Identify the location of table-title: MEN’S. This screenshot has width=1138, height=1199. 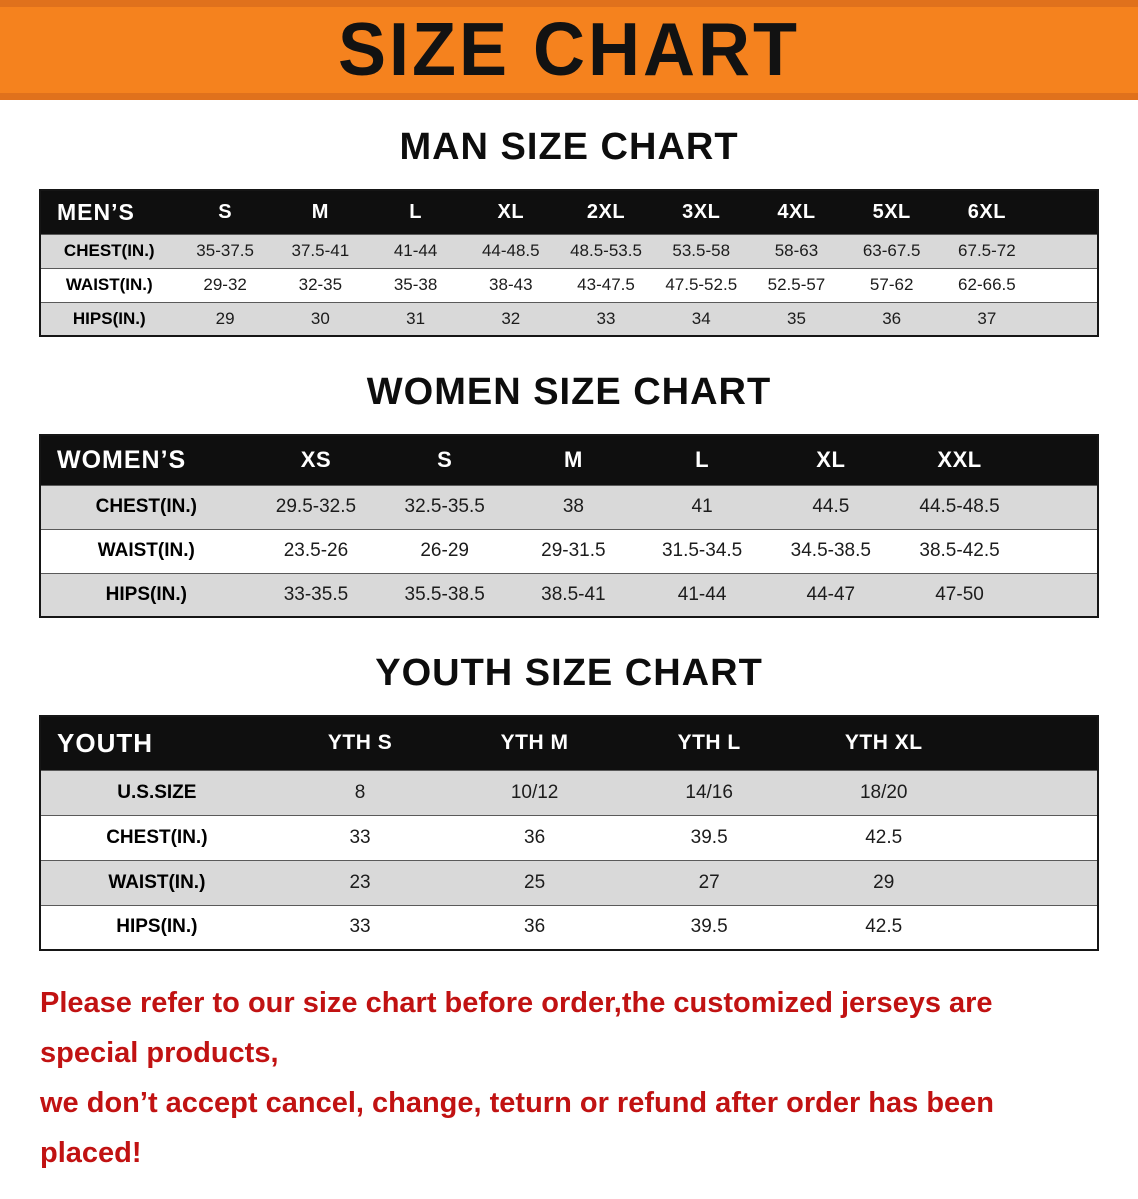
(109, 212).